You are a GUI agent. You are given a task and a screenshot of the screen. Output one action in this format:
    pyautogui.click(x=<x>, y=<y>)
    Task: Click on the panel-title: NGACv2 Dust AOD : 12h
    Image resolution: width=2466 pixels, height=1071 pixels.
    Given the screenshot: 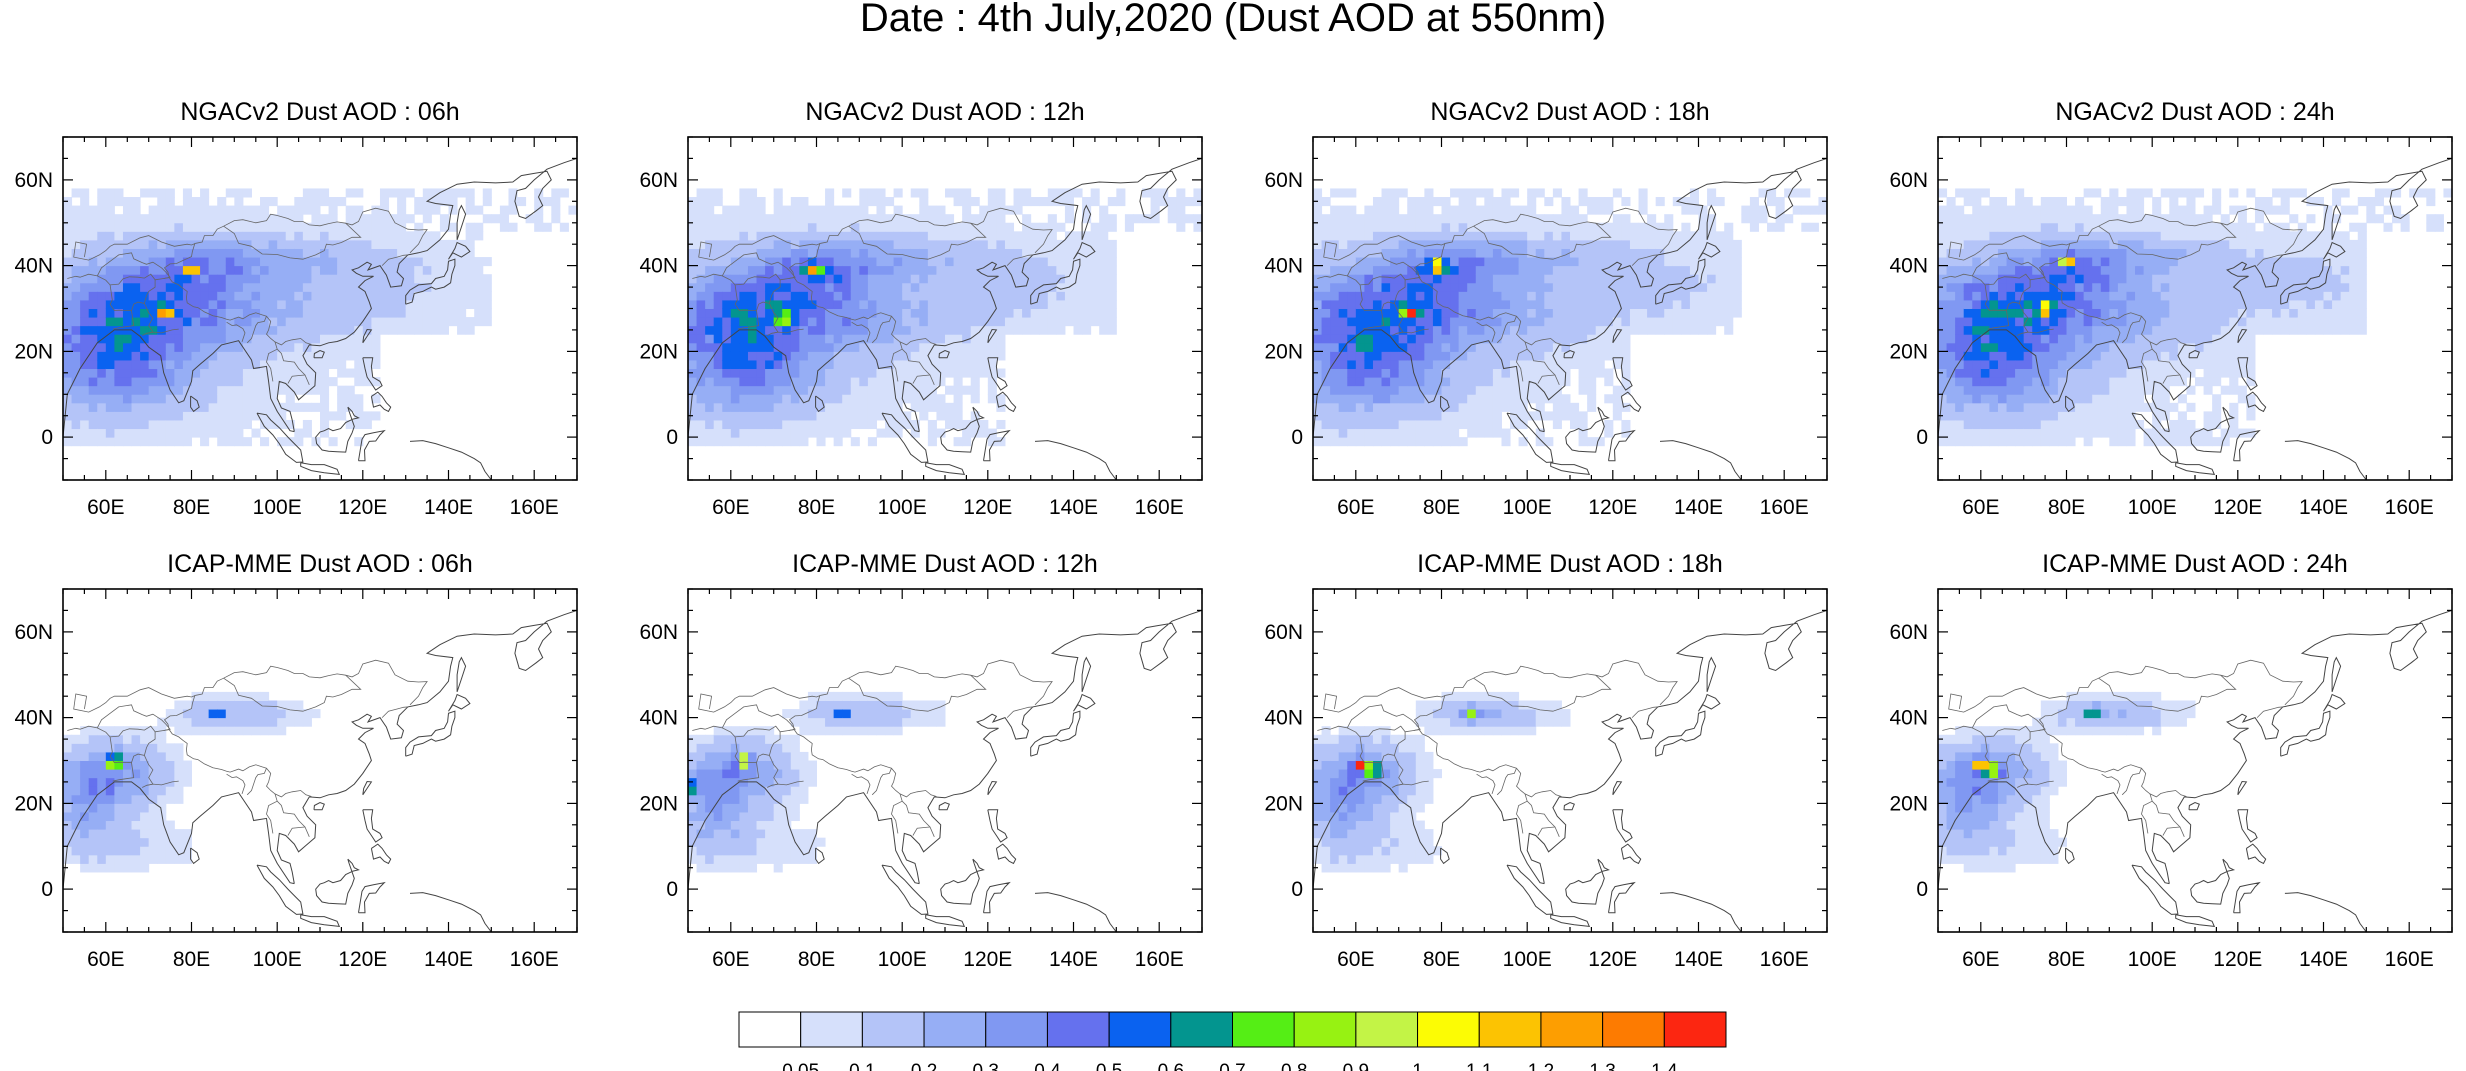 What is the action you would take?
    pyautogui.click(x=944, y=112)
    